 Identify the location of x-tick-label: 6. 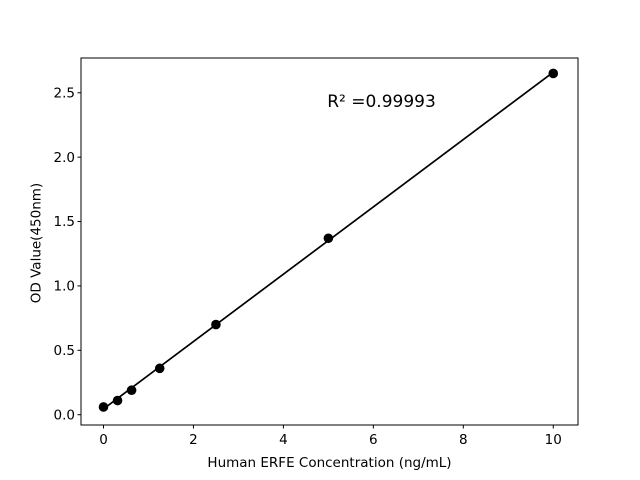
(373, 440).